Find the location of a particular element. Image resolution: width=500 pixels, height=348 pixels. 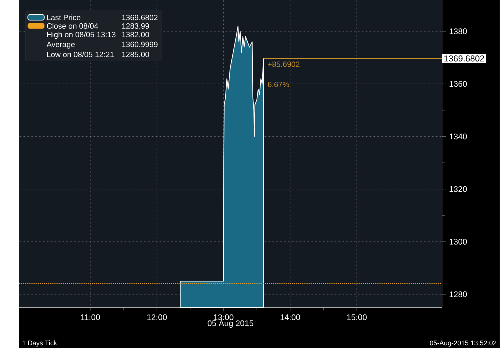

y-tick-label: 1320 is located at coordinates (459, 189).